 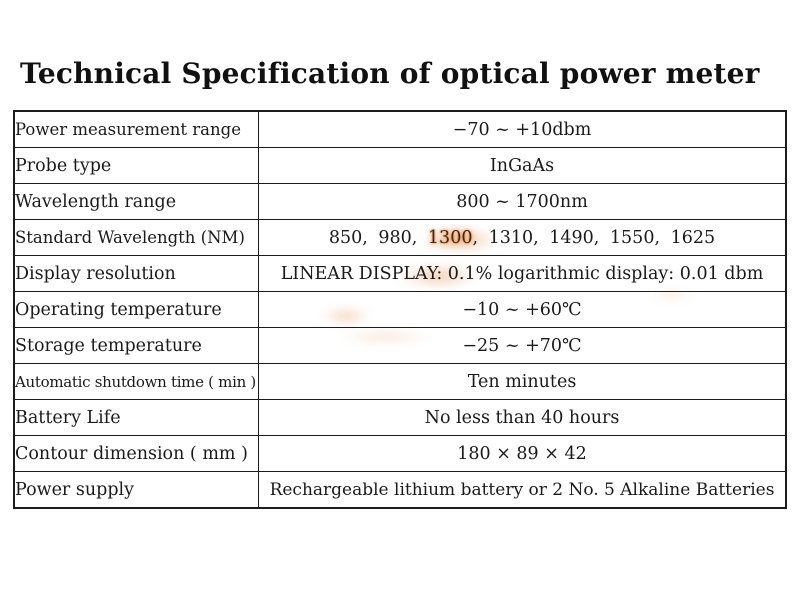 What do you see at coordinates (522, 345) in the screenshot?
I see `spec-value-cell: −25 ~ +70℃` at bounding box center [522, 345].